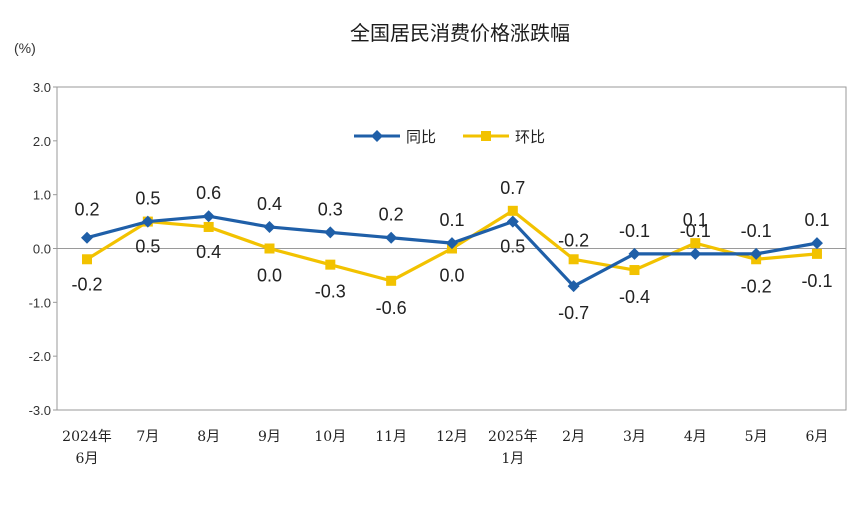 The width and height of the screenshot is (860, 520). What do you see at coordinates (25, 48) in the screenshot?
I see `y-unit-label: (%)` at bounding box center [25, 48].